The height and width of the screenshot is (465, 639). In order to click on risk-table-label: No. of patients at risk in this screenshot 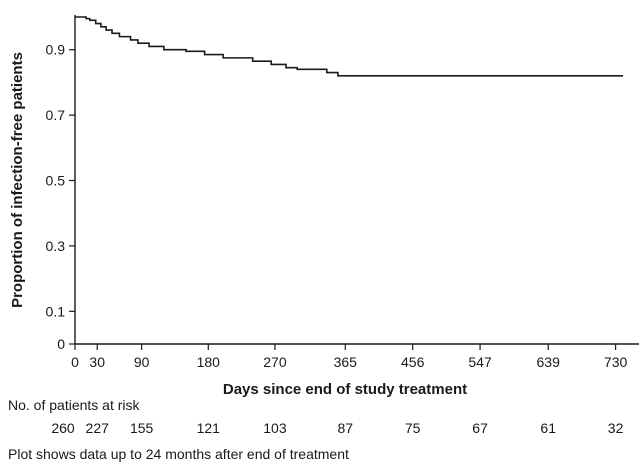, I will do `click(74, 405)`.